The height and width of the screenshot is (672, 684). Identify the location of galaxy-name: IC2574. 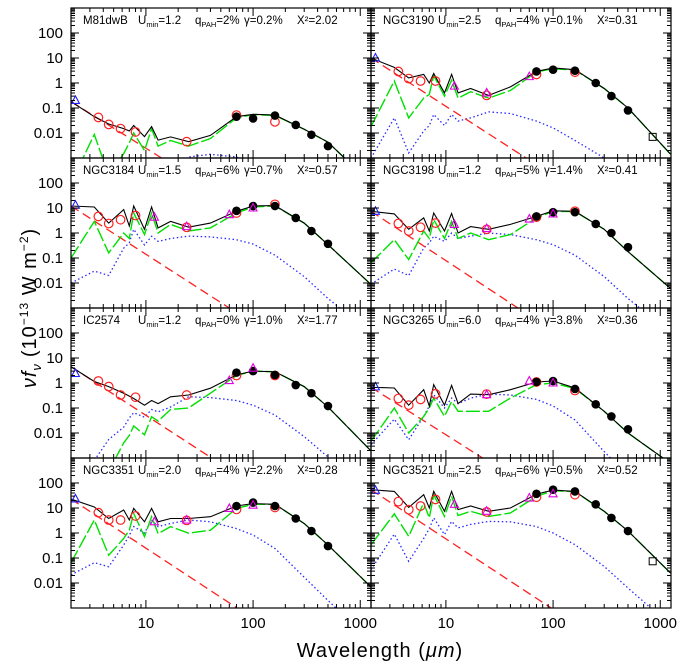
(102, 321).